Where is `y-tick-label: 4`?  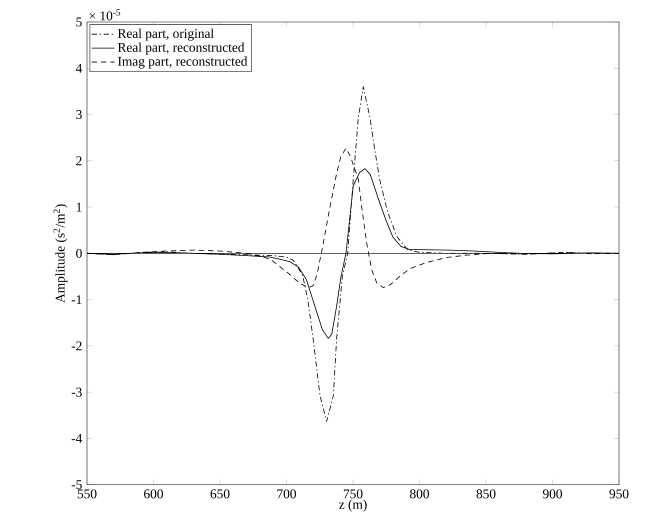 y-tick-label: 4 is located at coordinates (79, 68).